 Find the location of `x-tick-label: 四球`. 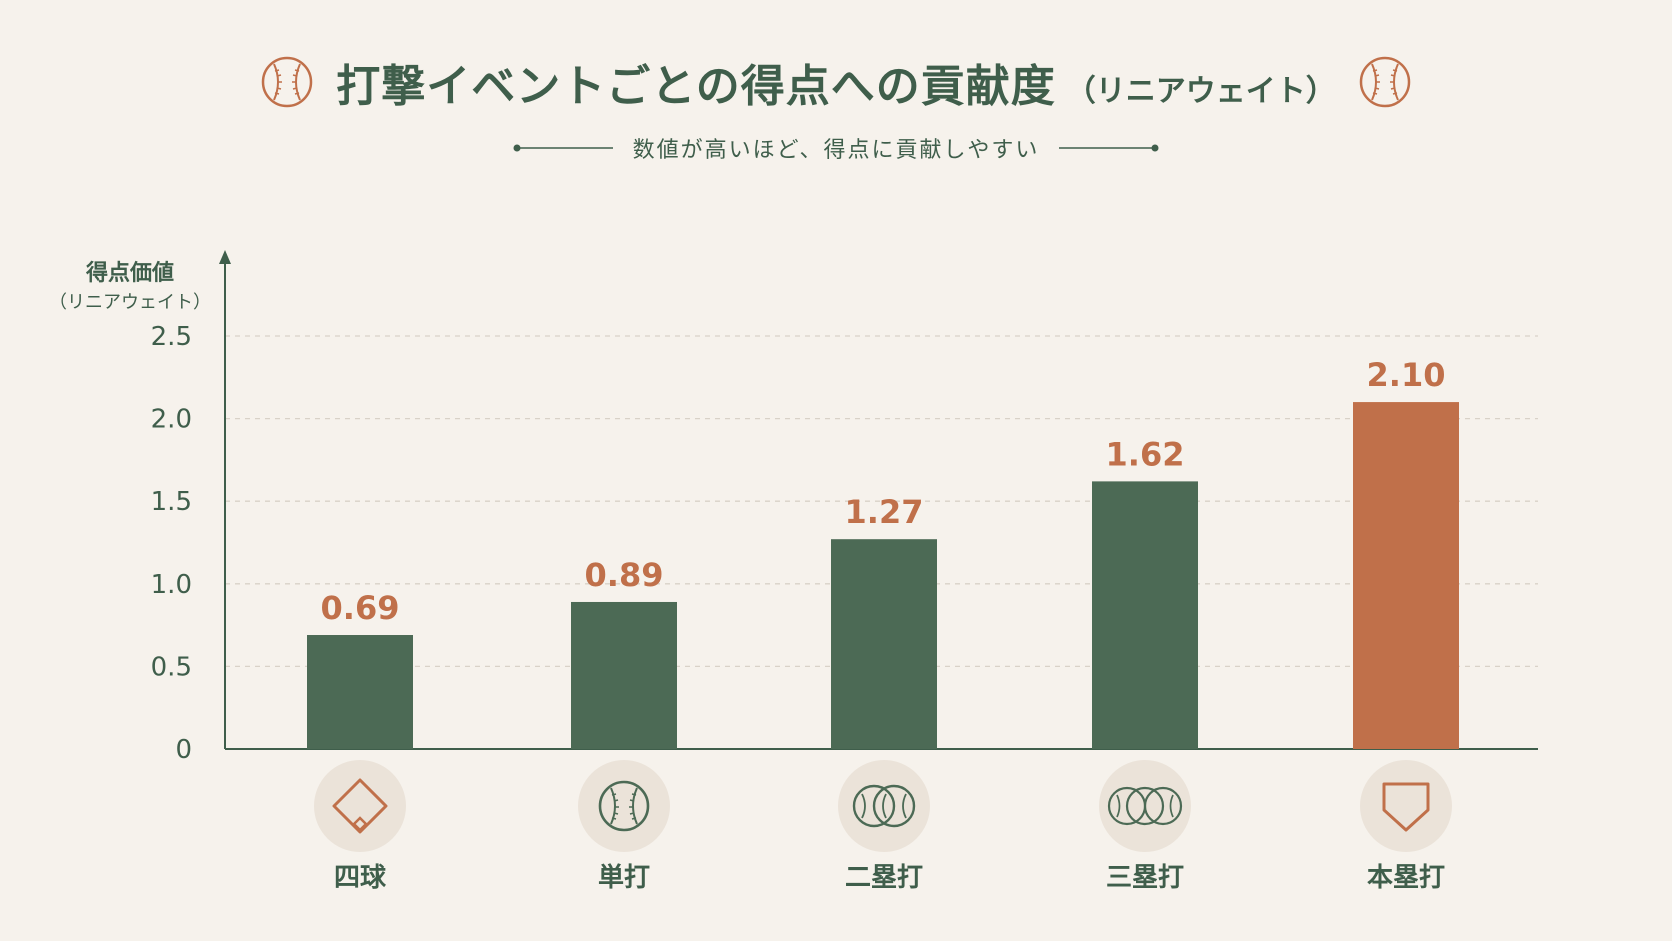

x-tick-label: 四球 is located at coordinates (360, 878).